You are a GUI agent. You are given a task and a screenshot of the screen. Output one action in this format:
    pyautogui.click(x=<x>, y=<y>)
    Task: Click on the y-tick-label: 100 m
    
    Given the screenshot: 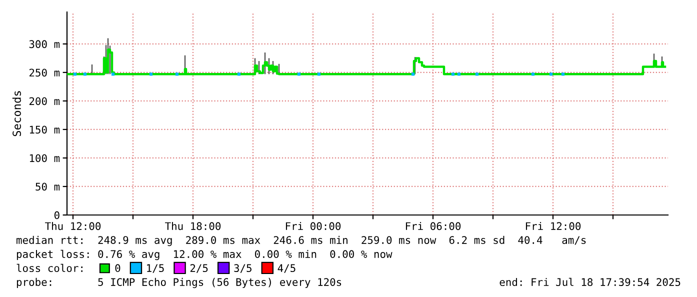 What is the action you would take?
    pyautogui.click(x=45, y=158)
    